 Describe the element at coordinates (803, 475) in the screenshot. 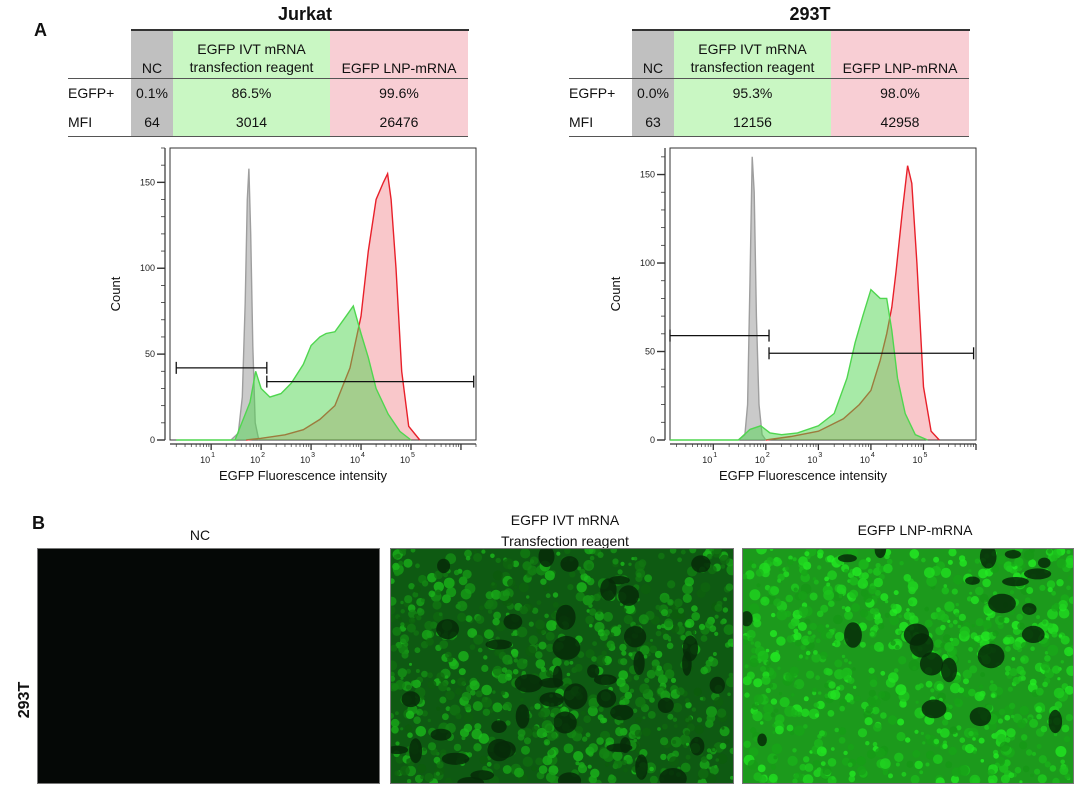

I see `x-axis-label: EGFP Fluorescence intensity` at that location.